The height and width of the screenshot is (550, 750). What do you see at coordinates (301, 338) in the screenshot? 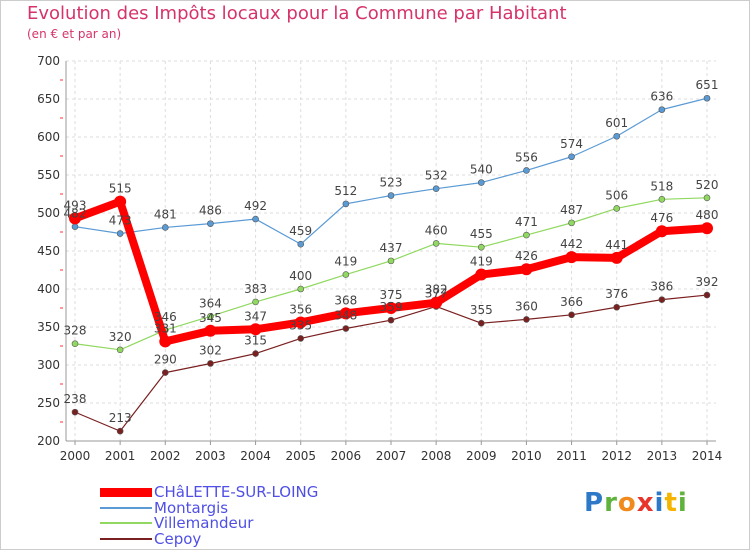
I see `data-point-cepoy-2005` at bounding box center [301, 338].